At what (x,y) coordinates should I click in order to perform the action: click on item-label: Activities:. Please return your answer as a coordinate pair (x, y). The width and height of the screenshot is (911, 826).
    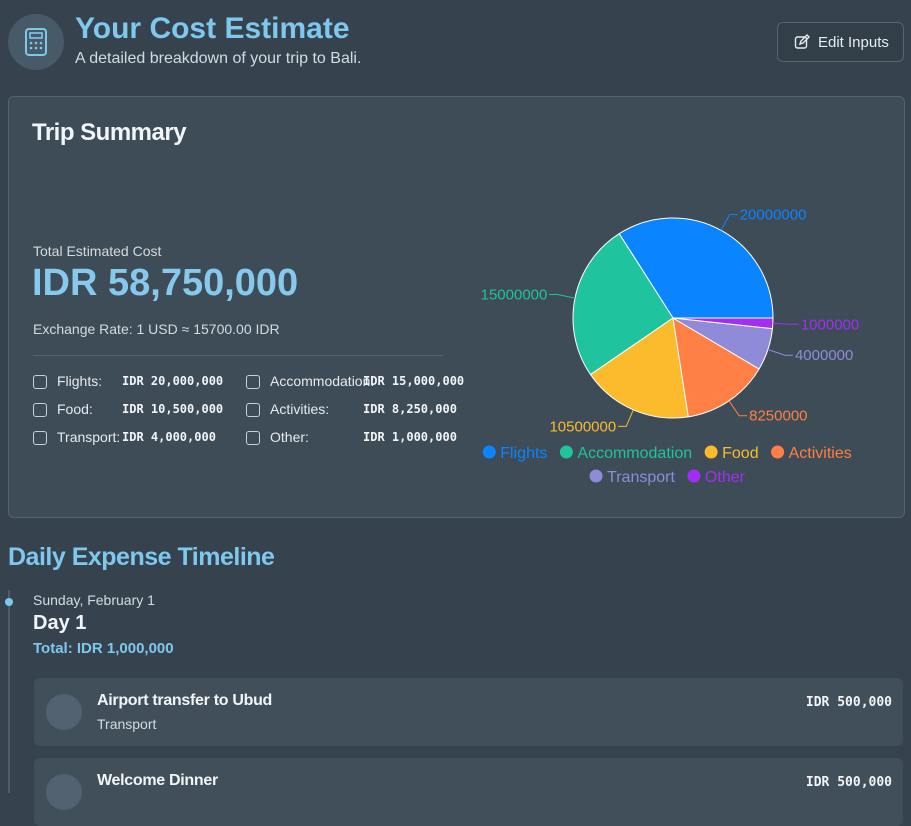
    Looking at the image, I should click on (300, 409).